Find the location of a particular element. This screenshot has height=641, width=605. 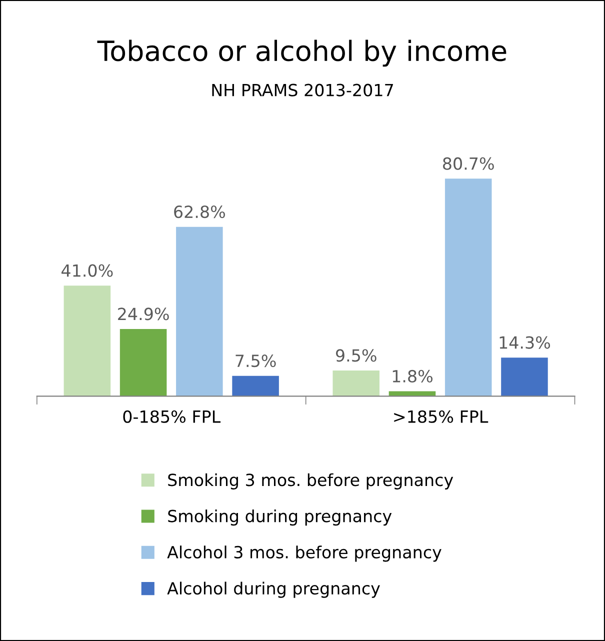

data-label: 62.8% is located at coordinates (199, 212).